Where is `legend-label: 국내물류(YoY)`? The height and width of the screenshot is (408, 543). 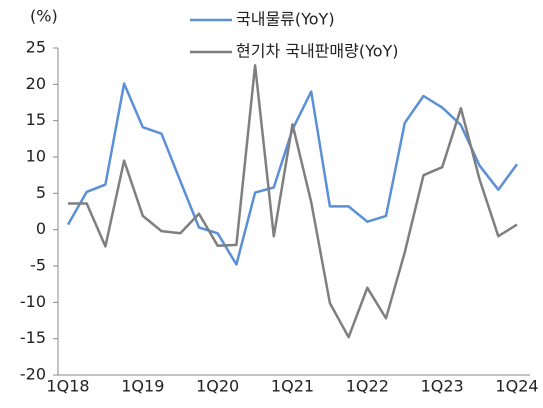
legend-label: 국내물류(YoY) is located at coordinates (285, 19).